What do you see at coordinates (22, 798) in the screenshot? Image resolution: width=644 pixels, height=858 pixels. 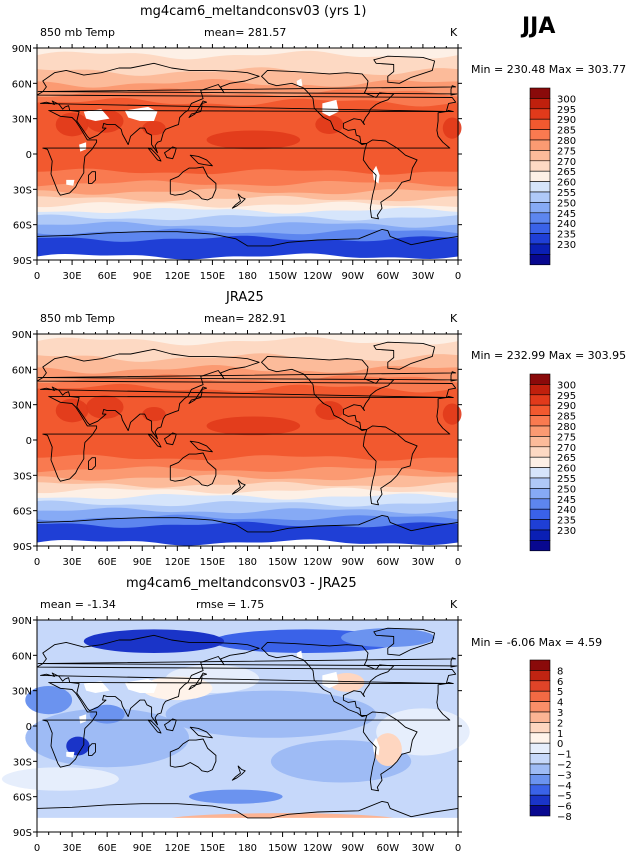 I see `lat-tick-label: 60S` at bounding box center [22, 798].